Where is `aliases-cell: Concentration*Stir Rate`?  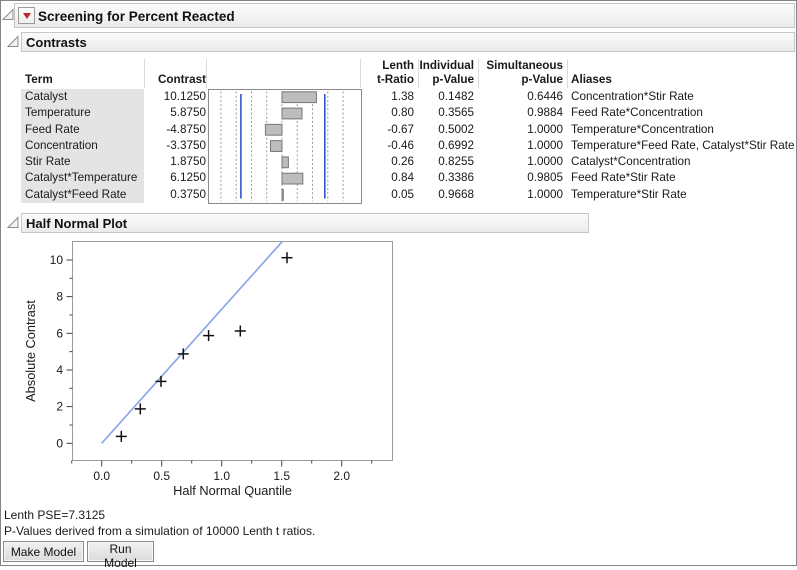 aliases-cell: Concentration*Stir Rate is located at coordinates (632, 96).